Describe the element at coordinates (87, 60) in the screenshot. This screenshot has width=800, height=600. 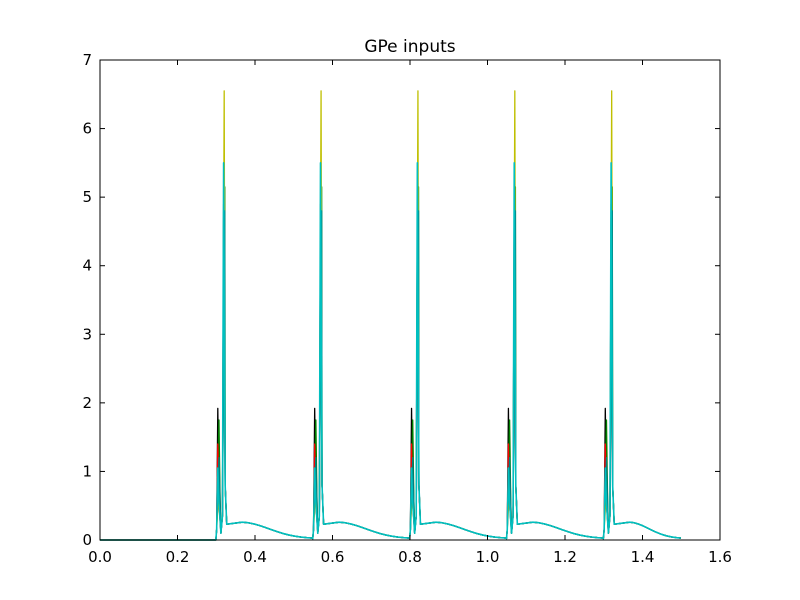
I see `y-tick-label: 7` at that location.